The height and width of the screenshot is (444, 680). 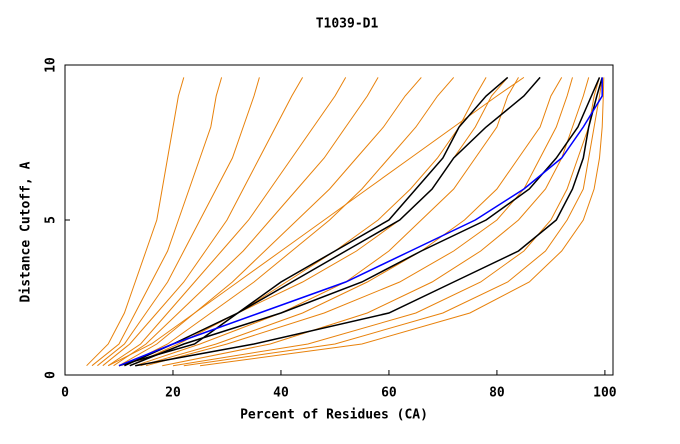 What do you see at coordinates (334, 415) in the screenshot?
I see `x-axis-label: Percent of Residues (CA)` at bounding box center [334, 415].